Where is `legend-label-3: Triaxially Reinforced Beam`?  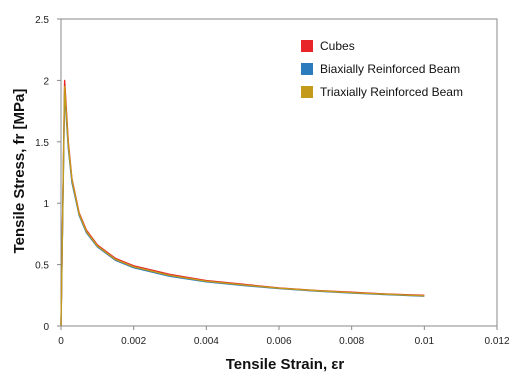 legend-label-3: Triaxially Reinforced Beam is located at coordinates (391, 92).